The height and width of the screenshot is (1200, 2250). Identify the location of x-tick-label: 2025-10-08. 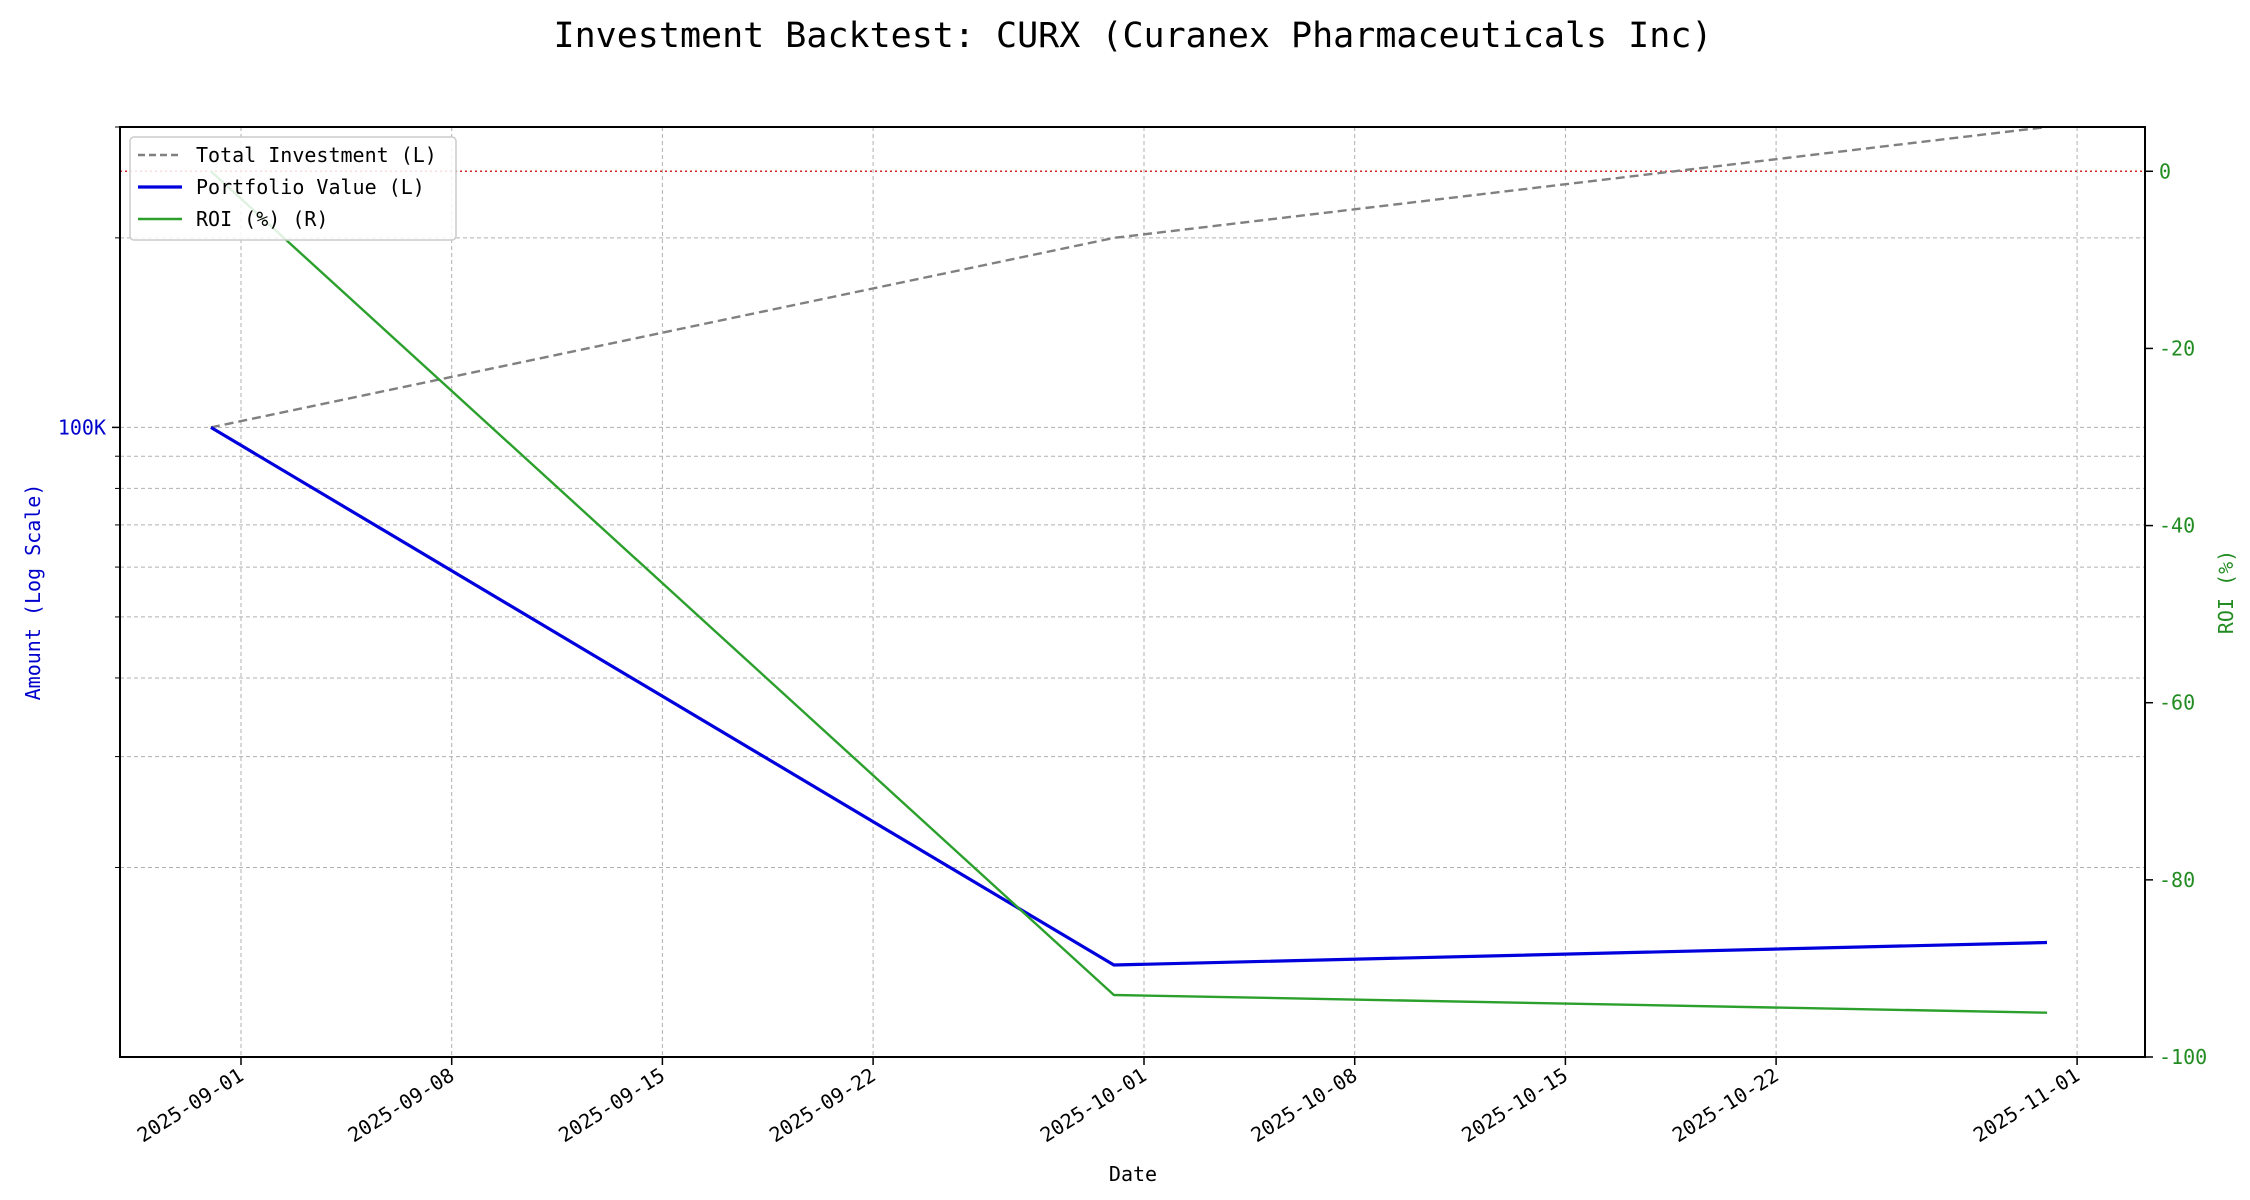
(1304, 1105).